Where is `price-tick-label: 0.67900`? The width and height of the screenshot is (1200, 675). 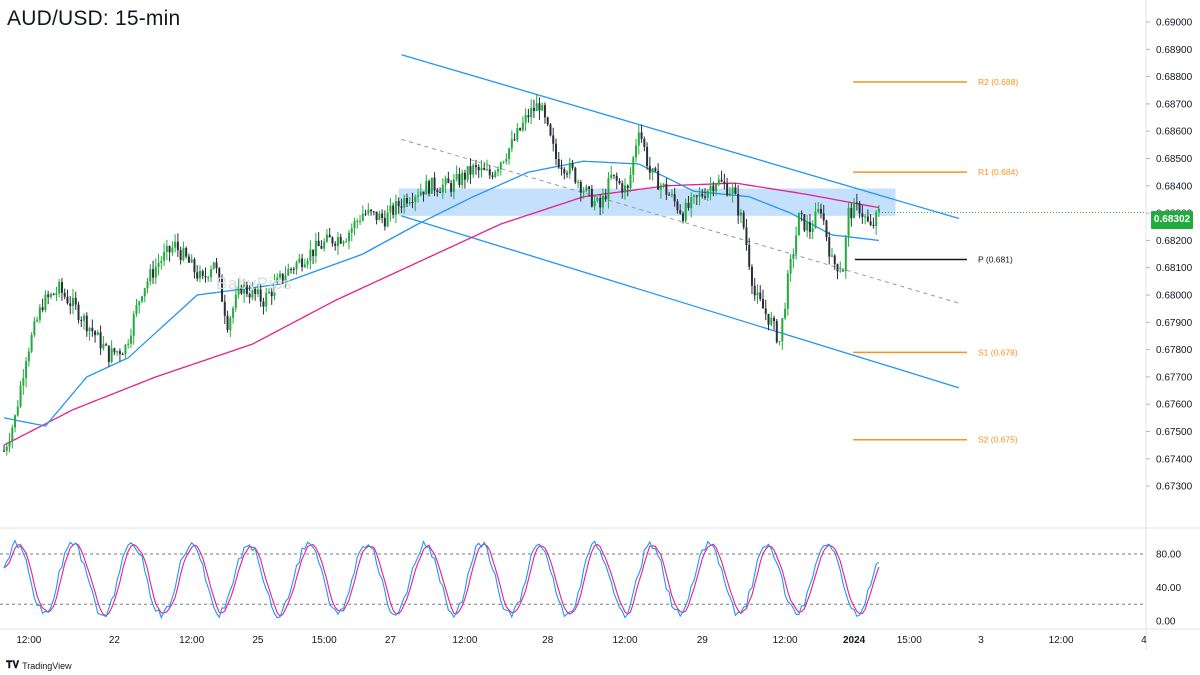
price-tick-label: 0.67900 is located at coordinates (1174, 323).